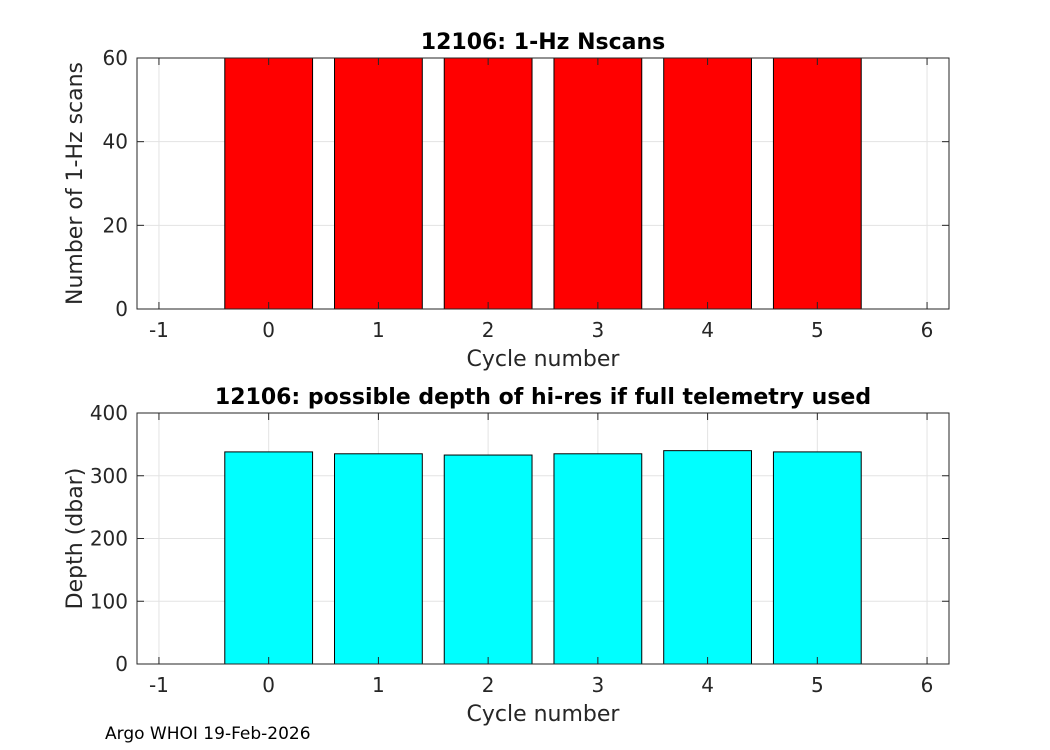 Image resolution: width=1050 pixels, height=750 pixels. I want to click on depth-xtick-label: 4, so click(707, 685).